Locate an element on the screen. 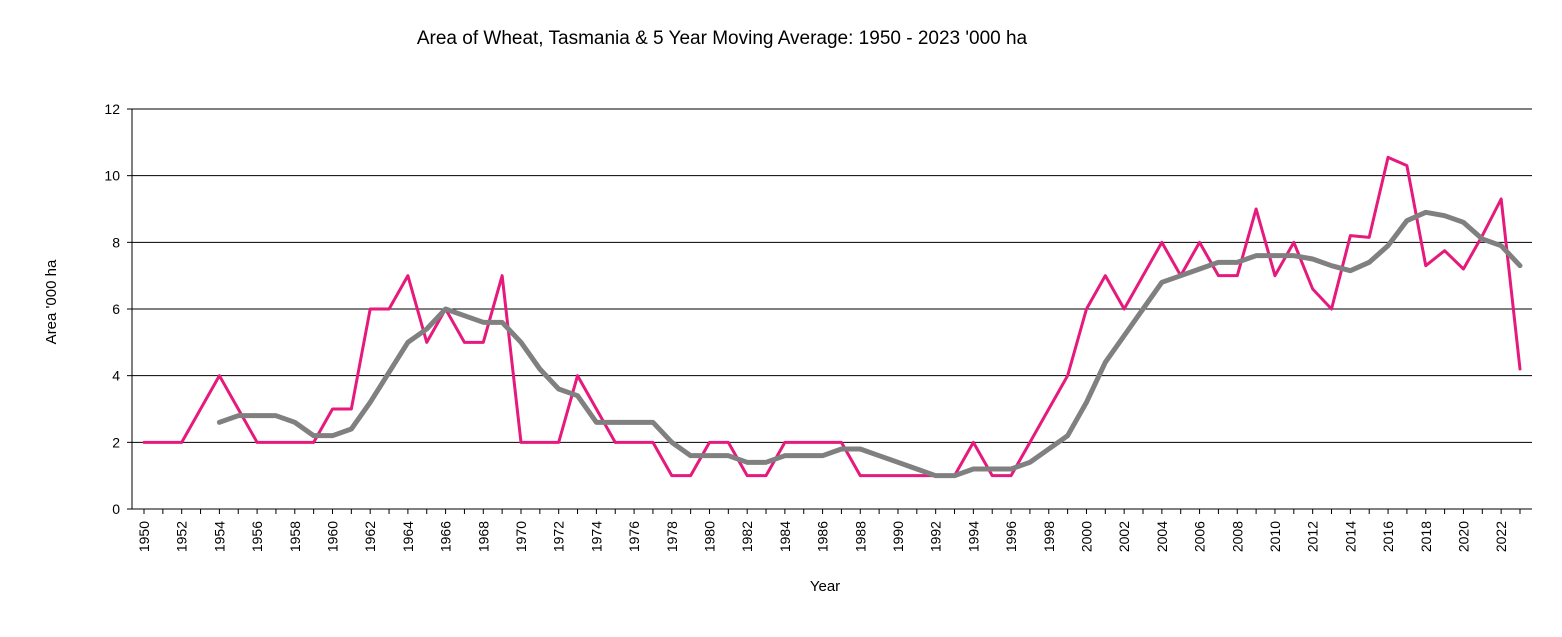  y-tick-label: 2 is located at coordinates (116, 442).